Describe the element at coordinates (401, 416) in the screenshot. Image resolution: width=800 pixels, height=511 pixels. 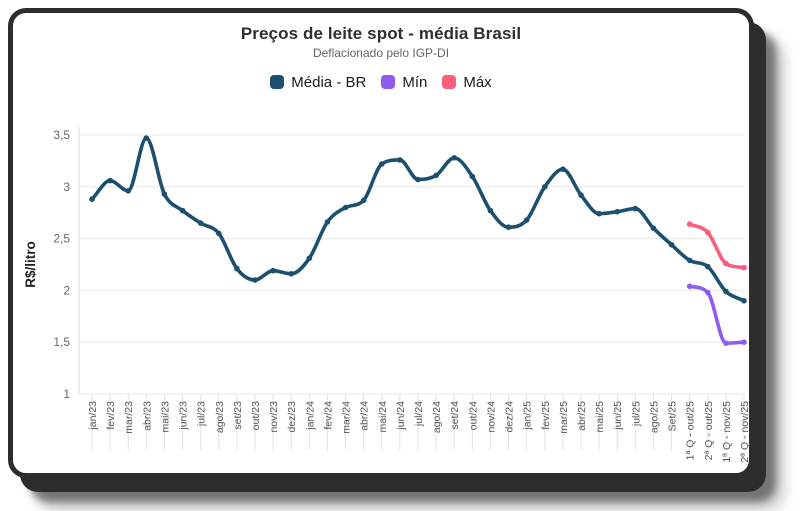
I see `x-tick-label: jun/24` at that location.